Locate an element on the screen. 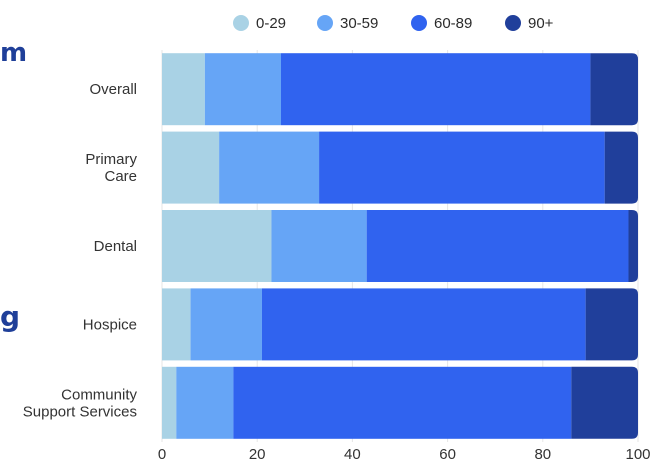 The width and height of the screenshot is (654, 460). legend-label: 60-89 is located at coordinates (453, 23).